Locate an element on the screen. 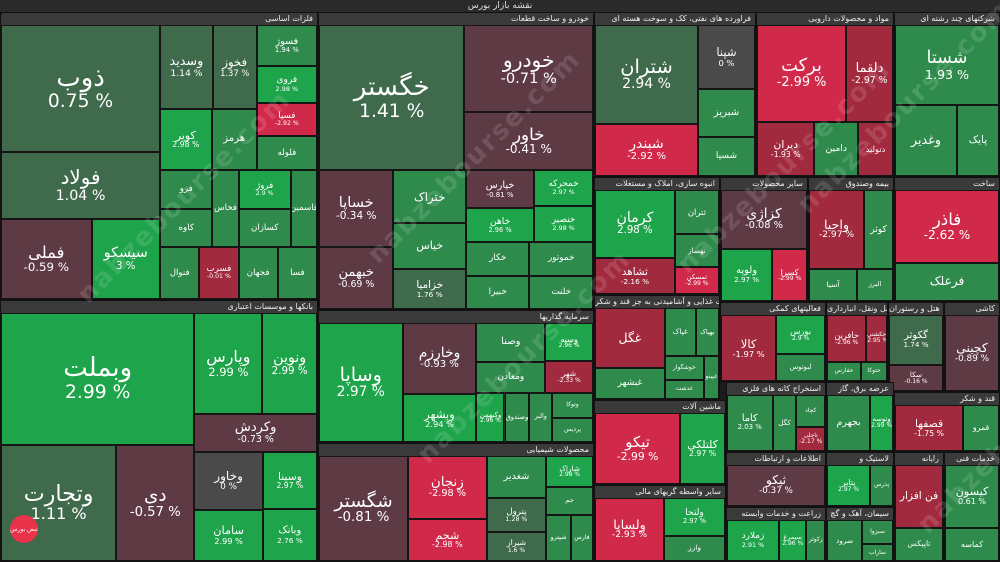 This screenshot has height=562, width=1000. stock-tile: حکشتی-2.95 % is located at coordinates (876, 338).